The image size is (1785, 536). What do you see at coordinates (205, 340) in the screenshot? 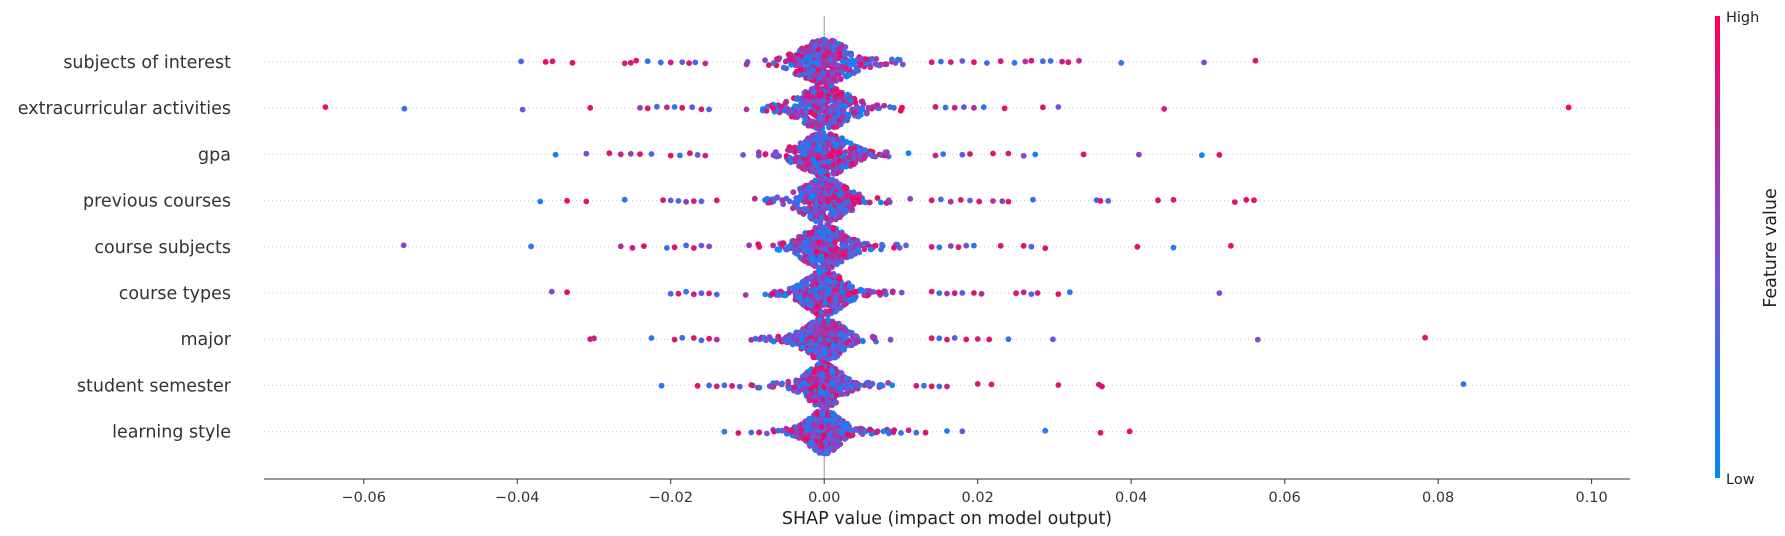
I see `feature-label: major` at bounding box center [205, 340].